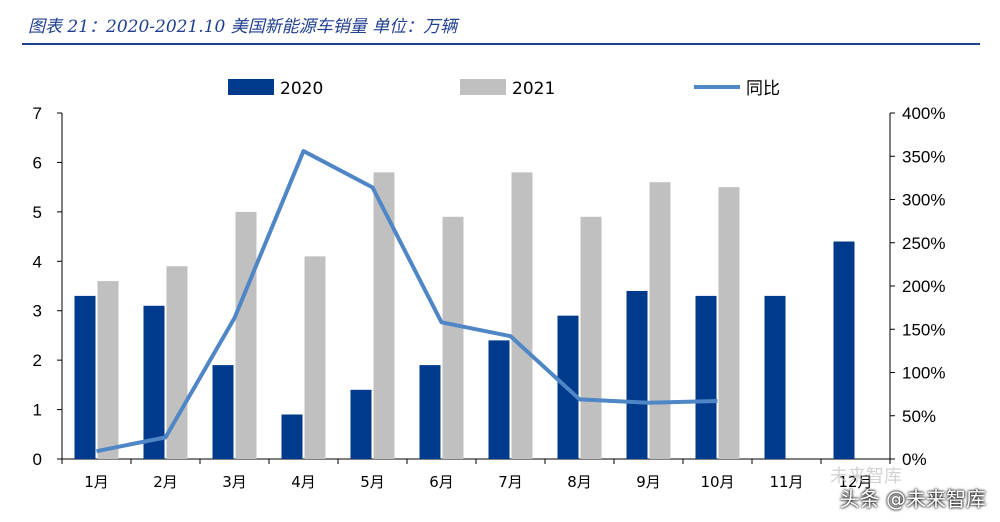 The width and height of the screenshot is (1000, 522). What do you see at coordinates (37, 410) in the screenshot?
I see `left-tick-label: 1` at bounding box center [37, 410].